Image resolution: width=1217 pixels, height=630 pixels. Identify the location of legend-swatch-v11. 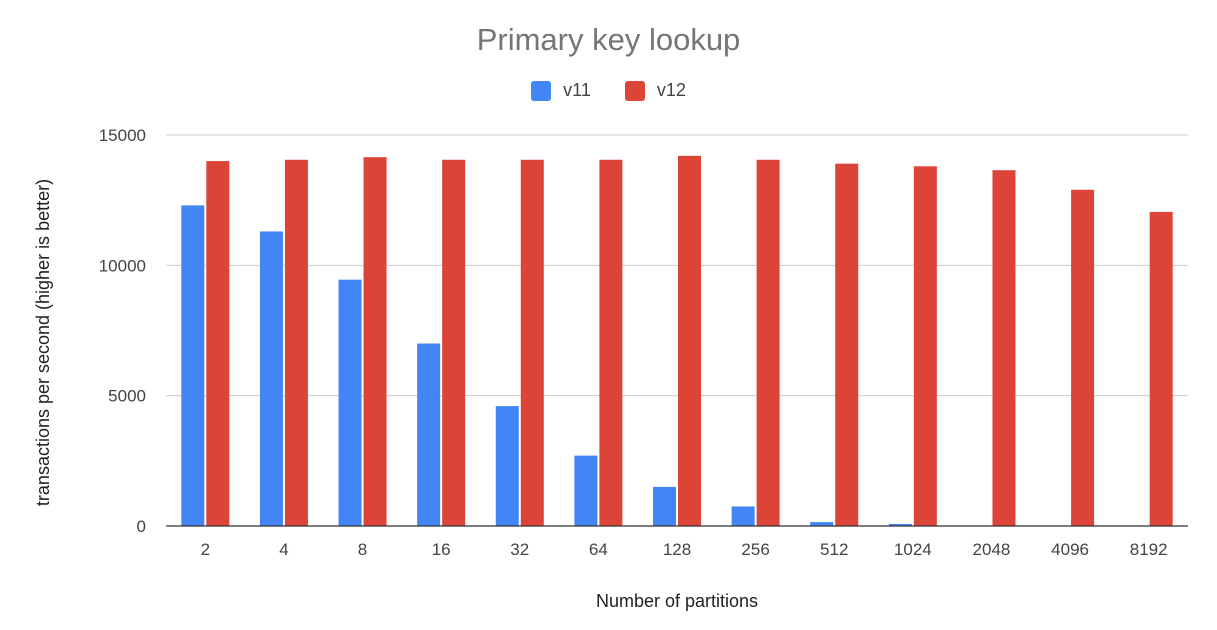
(541, 90).